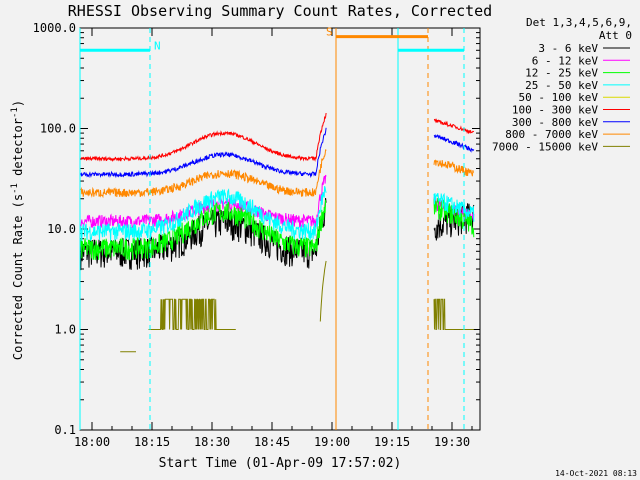  I want to click on y-label-part3: ), so click(18, 103).